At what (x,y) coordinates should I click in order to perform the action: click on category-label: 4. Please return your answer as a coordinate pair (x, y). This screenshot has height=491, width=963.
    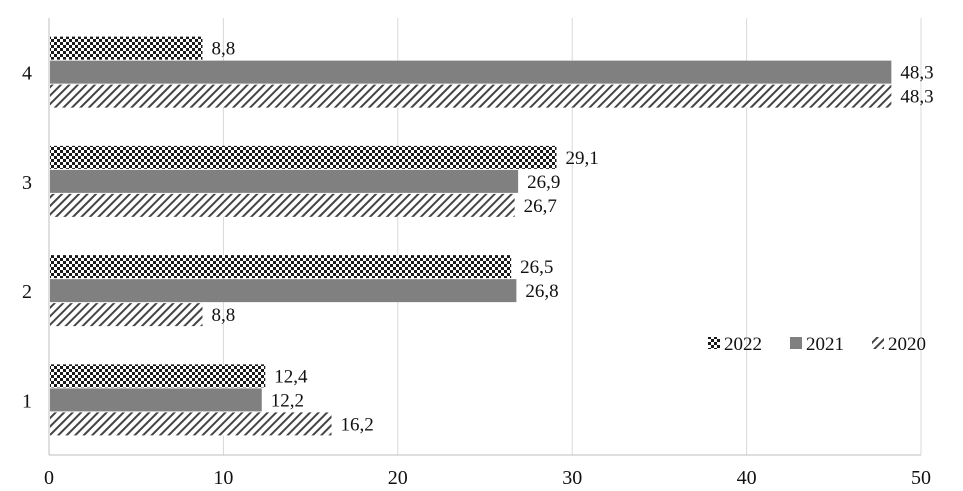
    Looking at the image, I should click on (27, 74).